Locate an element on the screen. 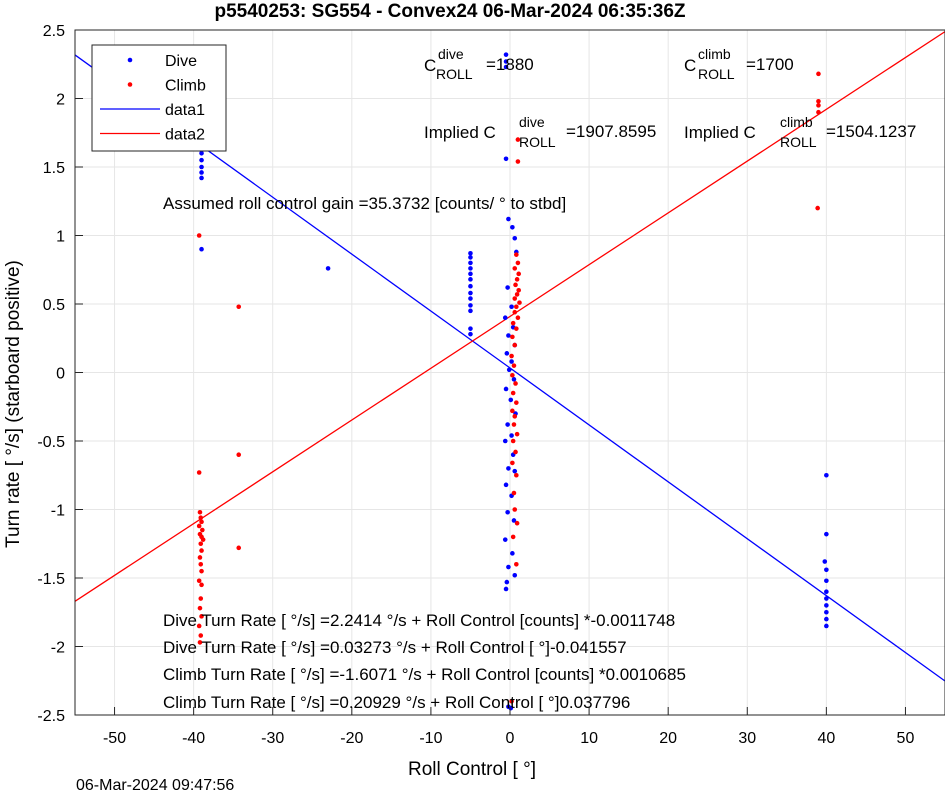  implied-climb-annotation: Implied C climb ROLL =1504.1237 is located at coordinates (800, 132).